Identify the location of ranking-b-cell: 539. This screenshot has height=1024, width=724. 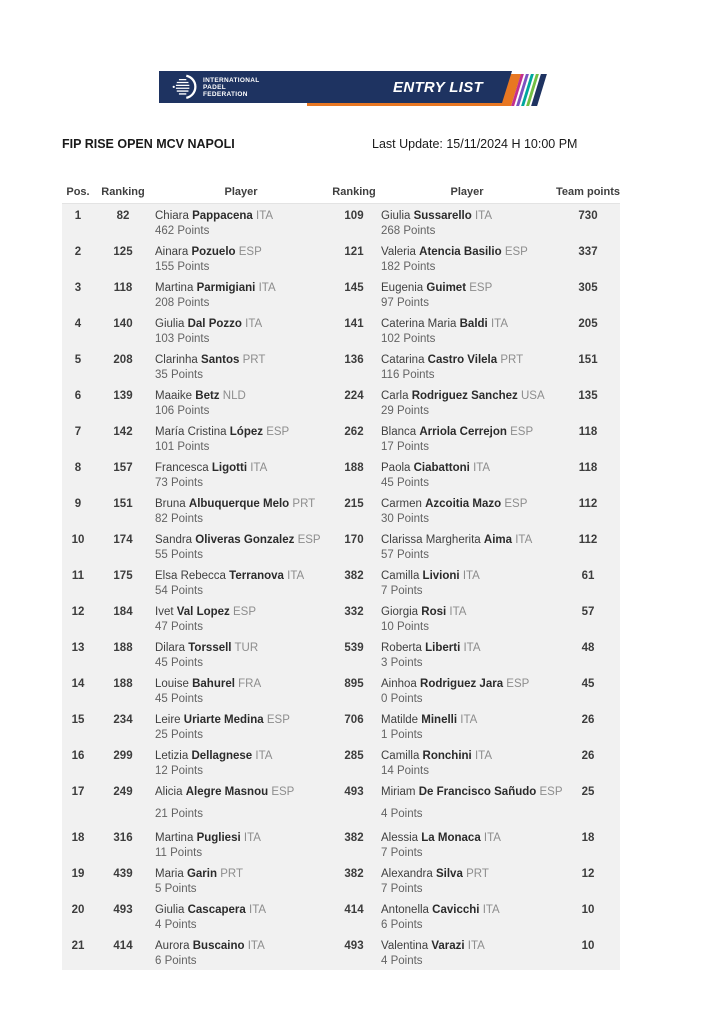
(354, 648).